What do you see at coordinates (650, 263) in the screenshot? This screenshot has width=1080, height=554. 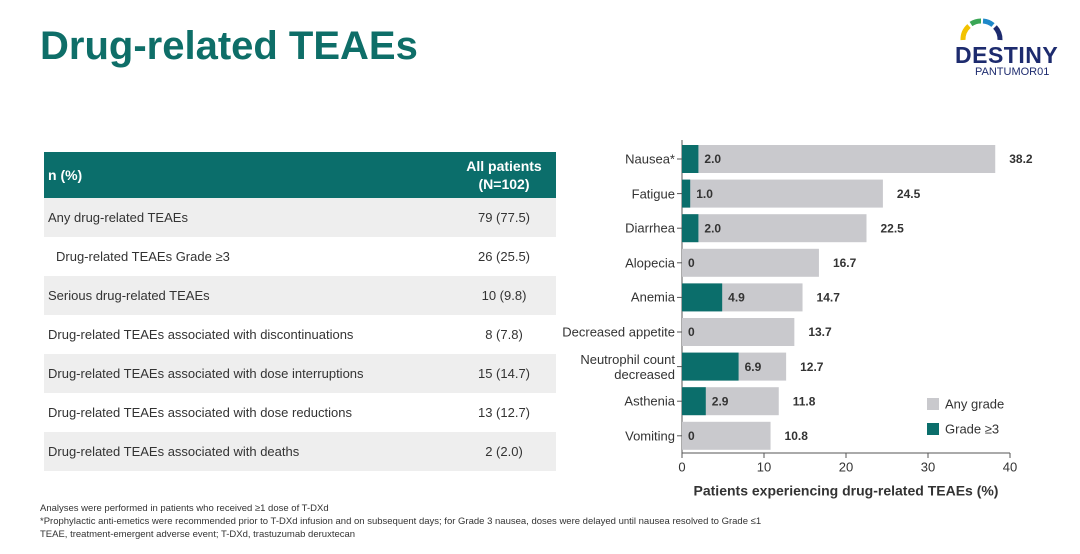 I see `category-label: Alopecia` at bounding box center [650, 263].